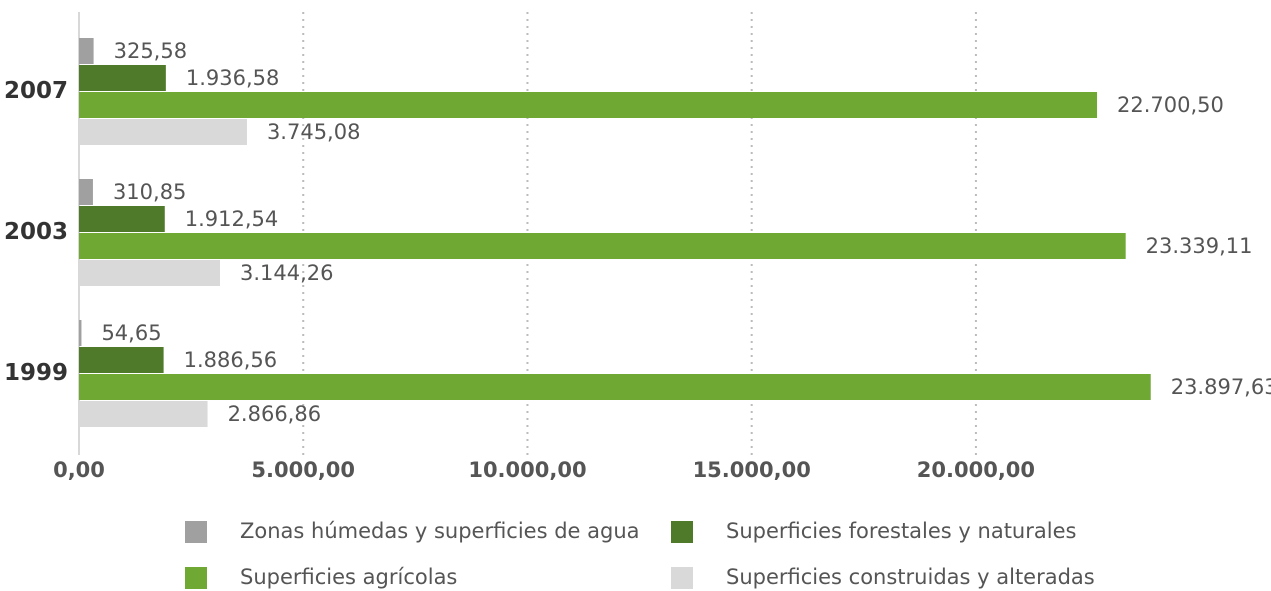 This screenshot has width=1271, height=591. What do you see at coordinates (232, 219) in the screenshot?
I see `value-label: 1.912,54` at bounding box center [232, 219].